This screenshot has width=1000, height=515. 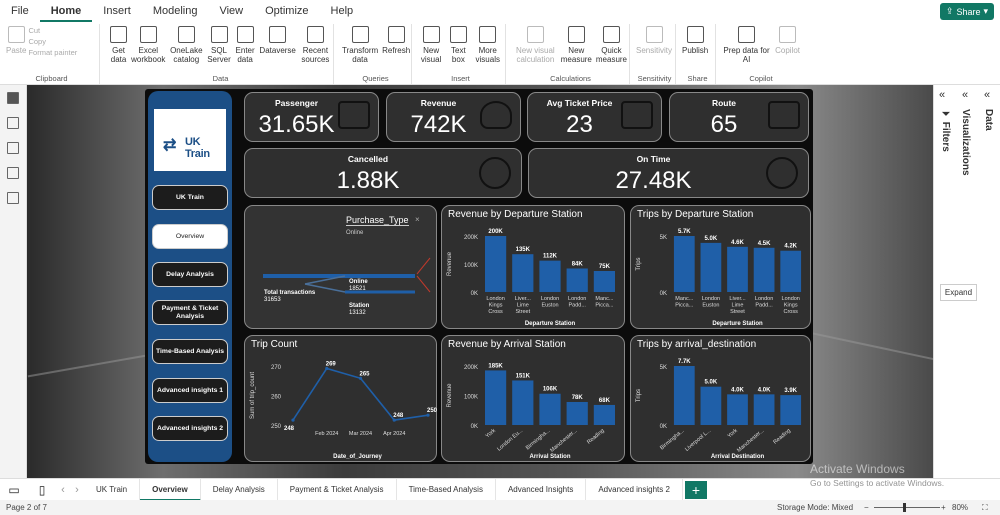 I want to click on nav-uk-train-button: UK Train, so click(x=190, y=197).